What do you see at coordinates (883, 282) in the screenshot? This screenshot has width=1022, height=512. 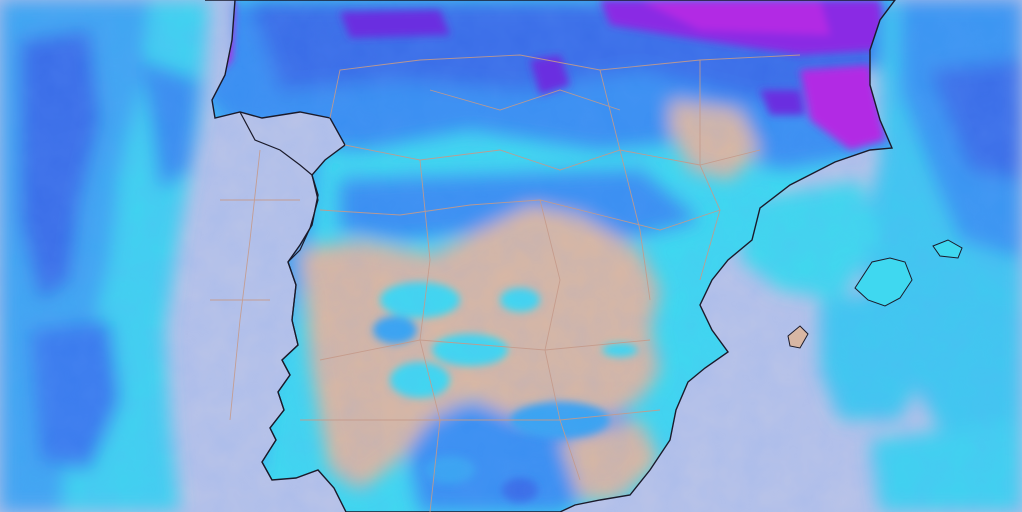 I see `mallorca` at bounding box center [883, 282].